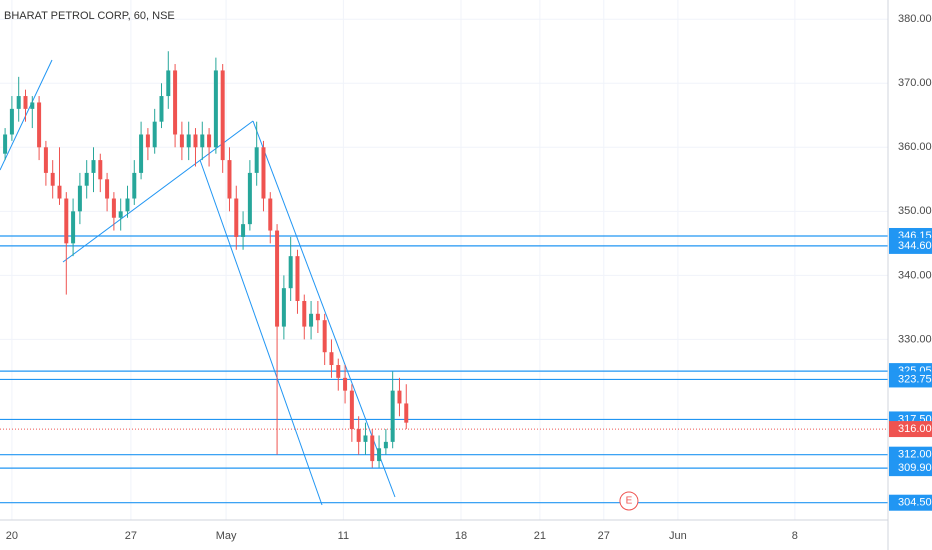 The width and height of the screenshot is (932, 550). What do you see at coordinates (343, 536) in the screenshot?
I see `x-tick-label: 11` at bounding box center [343, 536].